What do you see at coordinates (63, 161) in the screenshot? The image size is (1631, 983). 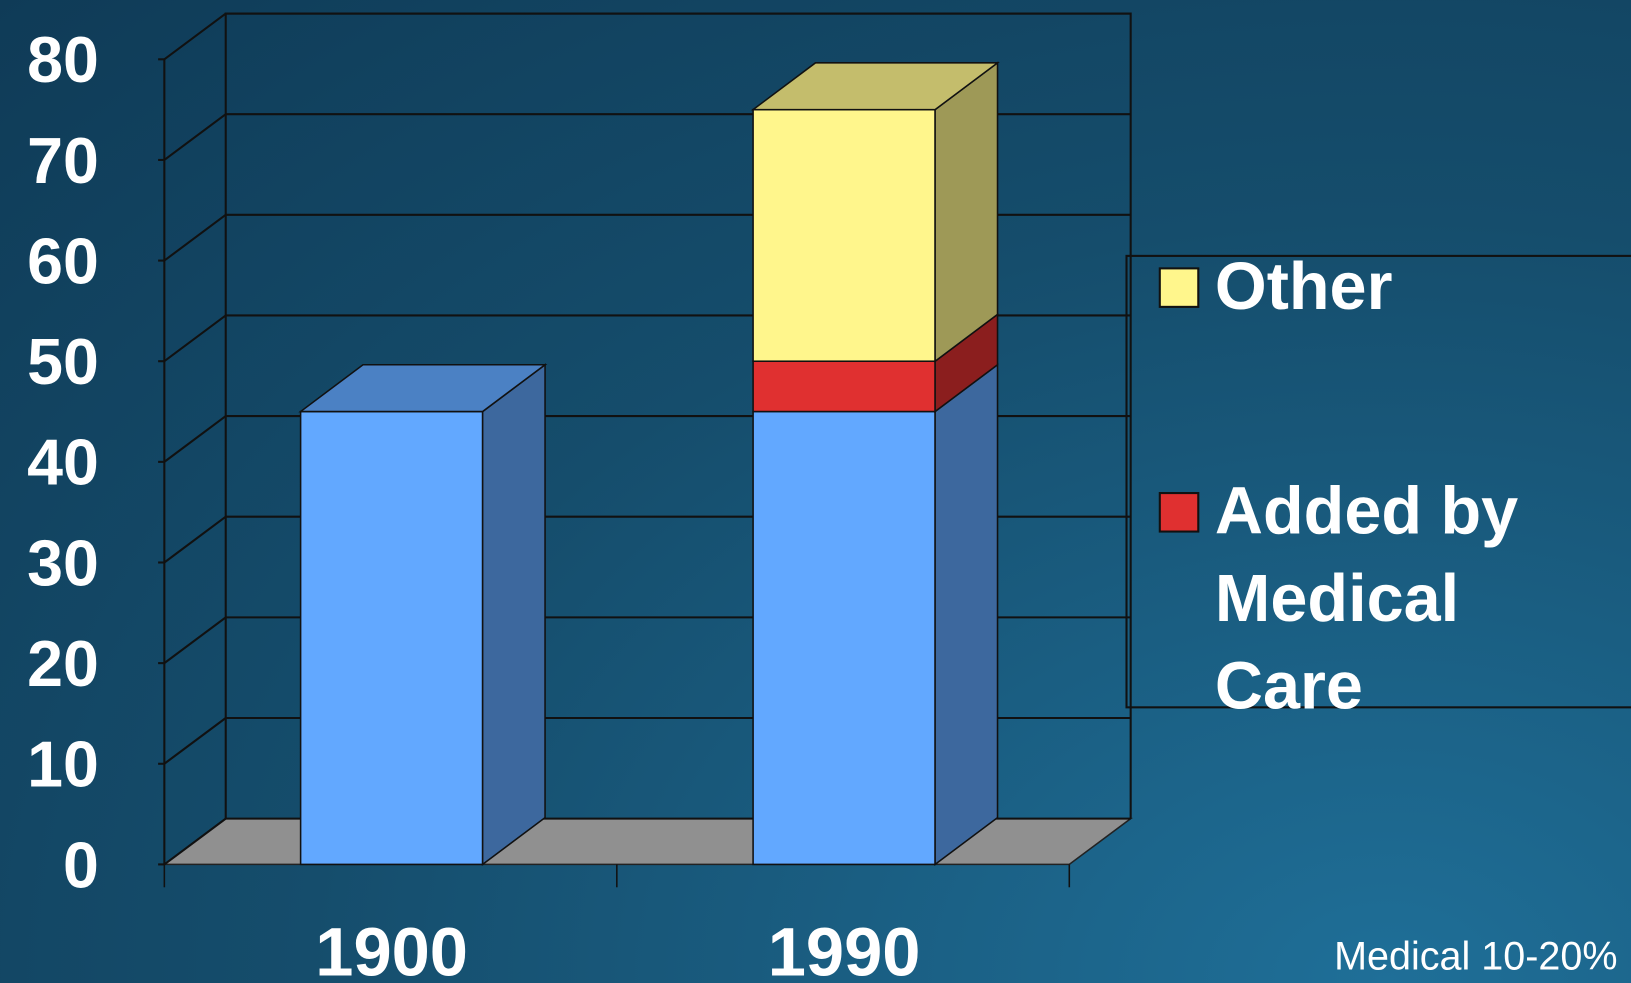 I see `y-tick-label: 70` at bounding box center [63, 161].